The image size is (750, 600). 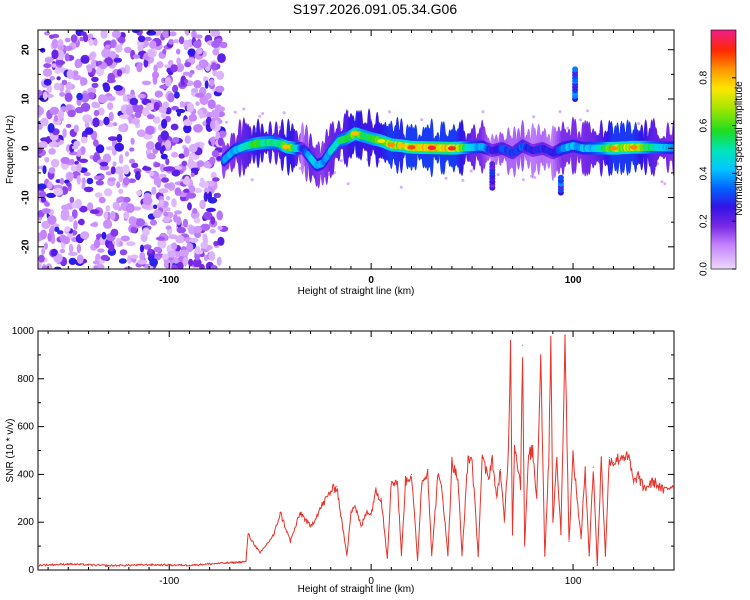 I want to click on colorbar-frame, so click(x=723, y=149).